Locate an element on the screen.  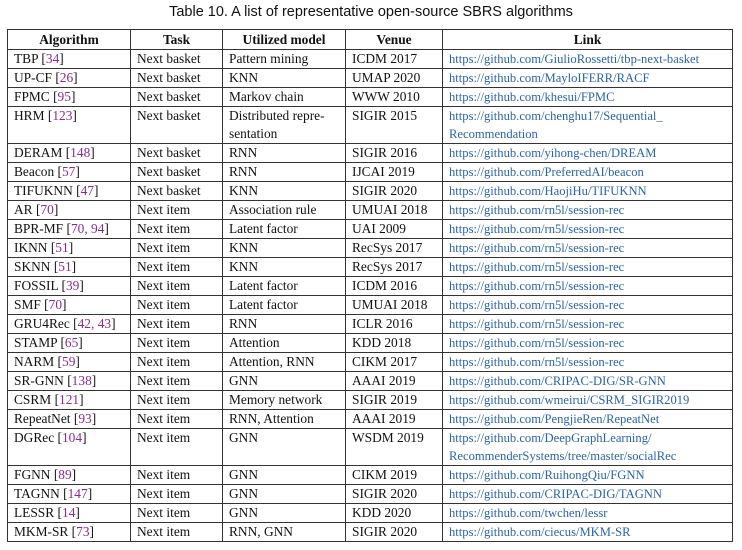
repo-link: https://github.com/PengjieRen/RepeatNet is located at coordinates (554, 419).